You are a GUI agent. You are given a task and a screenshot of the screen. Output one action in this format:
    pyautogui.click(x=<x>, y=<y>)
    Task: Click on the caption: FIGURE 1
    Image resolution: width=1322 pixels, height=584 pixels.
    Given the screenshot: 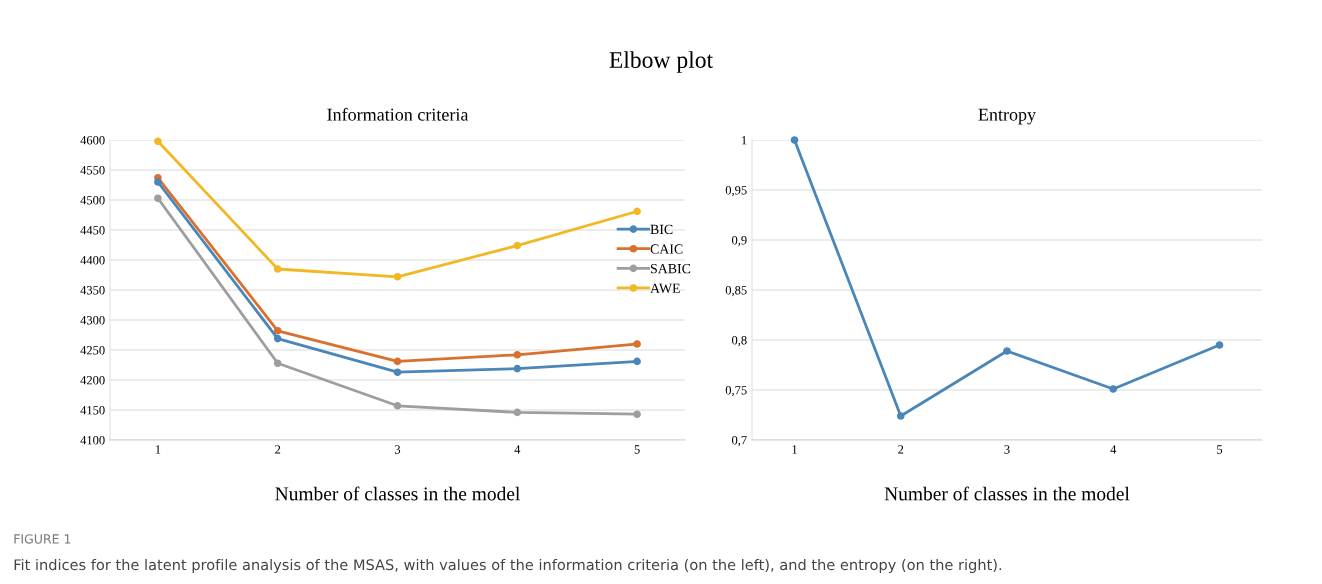 What is the action you would take?
    pyautogui.click(x=42, y=539)
    